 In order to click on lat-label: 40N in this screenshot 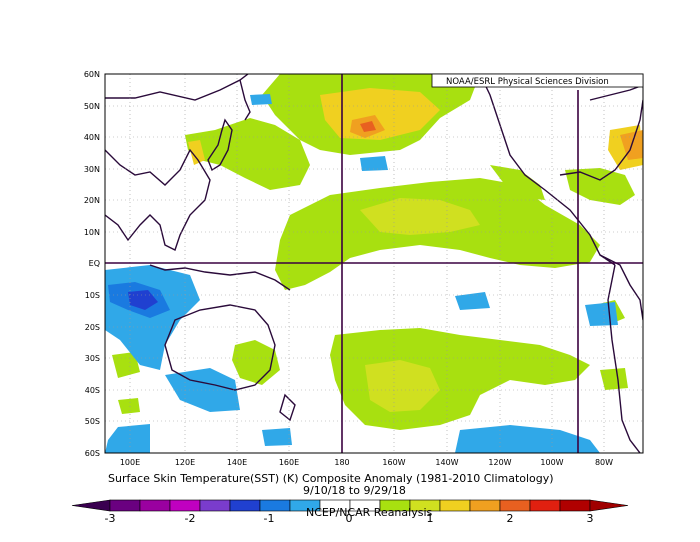, I will do `click(92, 137)`.